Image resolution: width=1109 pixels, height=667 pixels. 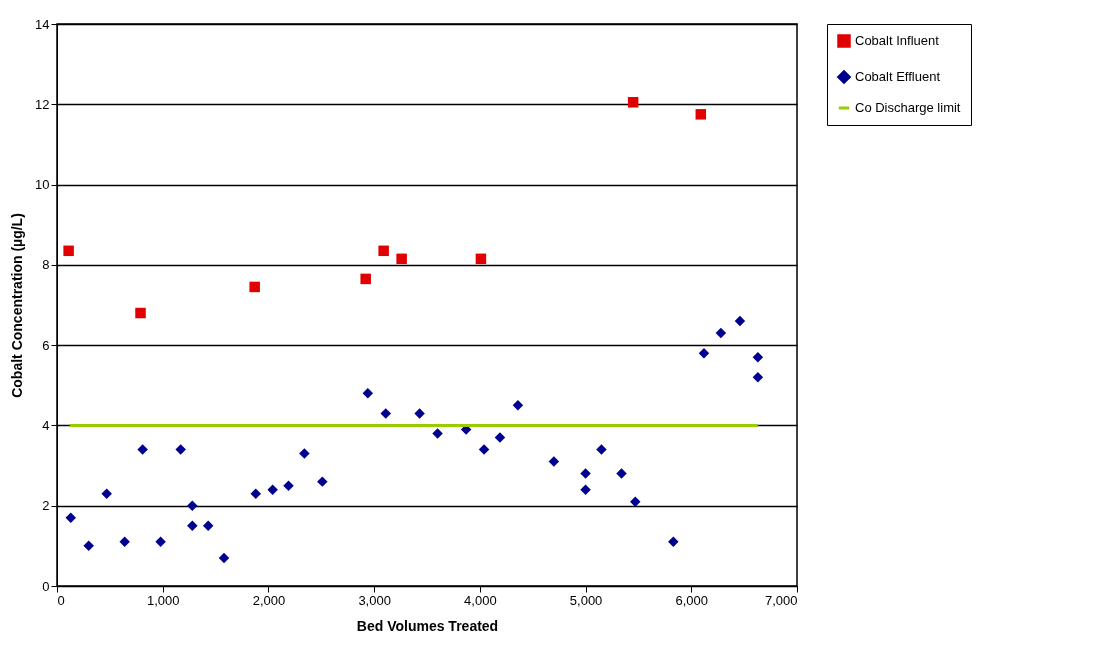 What do you see at coordinates (374, 600) in the screenshot?
I see `x-tick-label: 3,000` at bounding box center [374, 600].